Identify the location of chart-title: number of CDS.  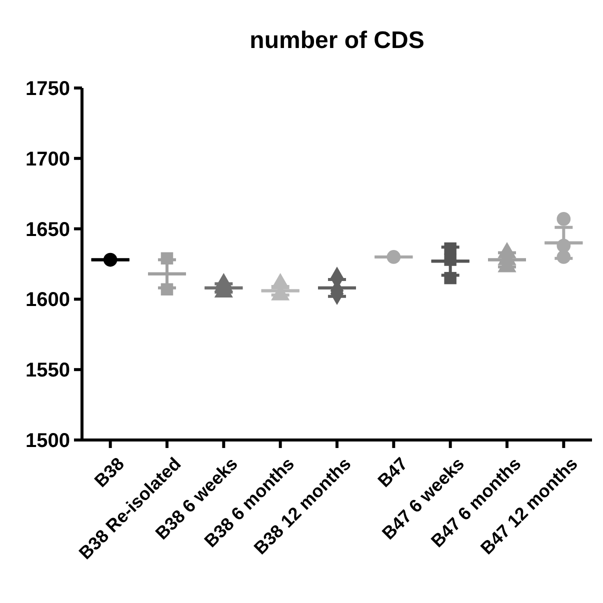
(337, 40).